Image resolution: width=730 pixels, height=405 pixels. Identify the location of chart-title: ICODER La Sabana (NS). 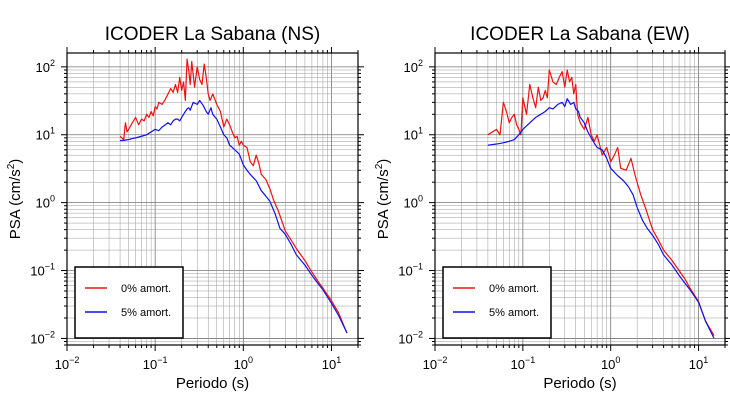
(212, 34).